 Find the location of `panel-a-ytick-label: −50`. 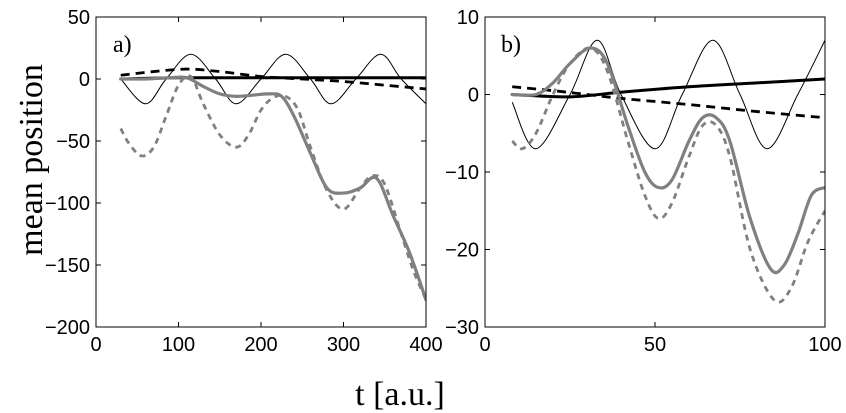

panel-a-ytick-label: −50 is located at coordinates (73, 142).